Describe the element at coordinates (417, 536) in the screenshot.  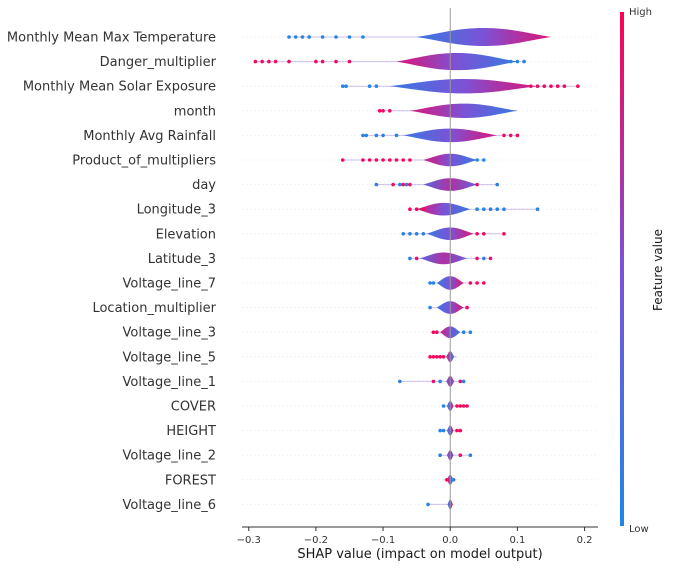
I see `x-axis: −0.3 −0.2 −0.1 0.0 0.1 0.2` at that location.